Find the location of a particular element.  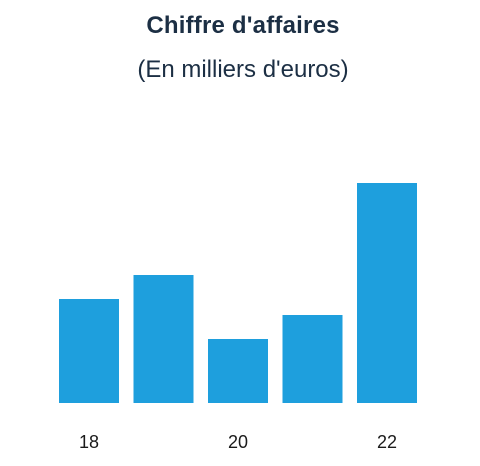

x-tick-label-18: 18 is located at coordinates (89, 442).